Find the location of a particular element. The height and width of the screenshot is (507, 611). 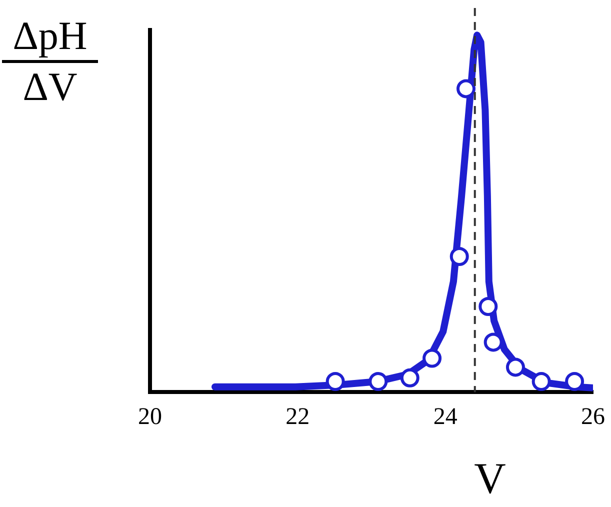

y-axis-title: ΔpH ΔV is located at coordinates (50, 61).